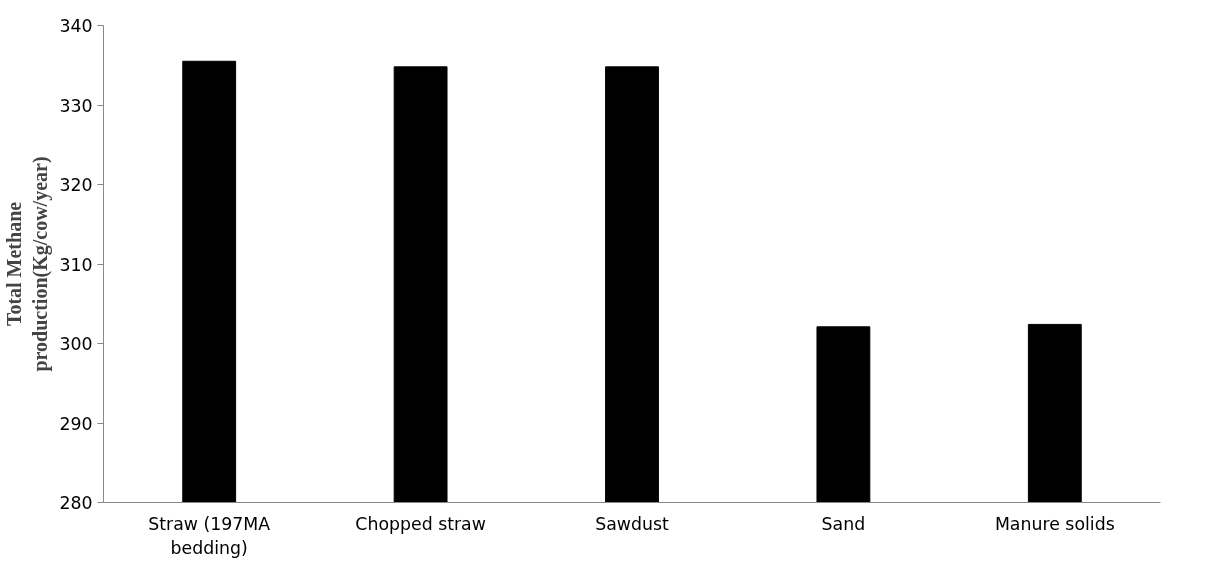 This screenshot has width=1207, height=569. What do you see at coordinates (76, 264) in the screenshot?
I see `y-tick-label: 310` at bounding box center [76, 264].